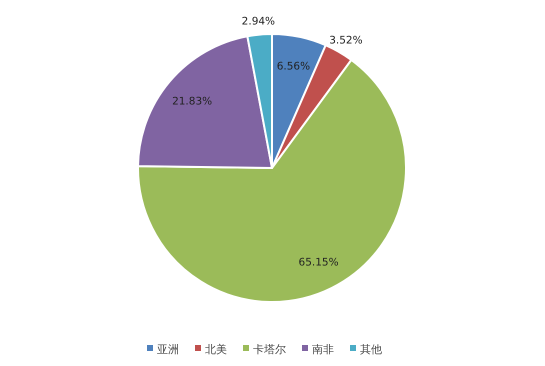 This screenshot has width=545, height=366. I want to click on data-label: 65.15%, so click(318, 262).